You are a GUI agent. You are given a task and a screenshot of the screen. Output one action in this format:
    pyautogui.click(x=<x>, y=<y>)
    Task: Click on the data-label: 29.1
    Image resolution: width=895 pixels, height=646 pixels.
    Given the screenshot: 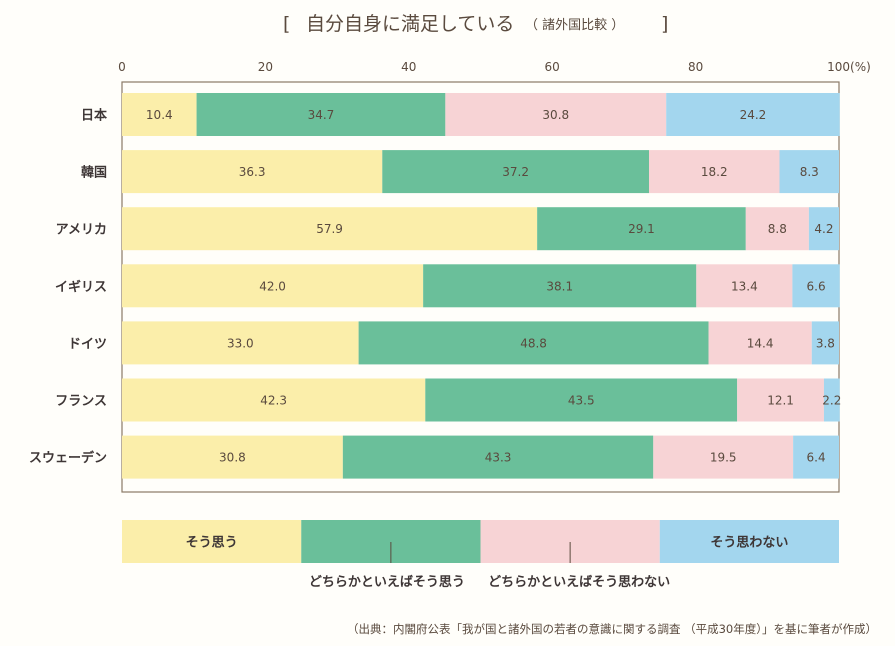 What is the action you would take?
    pyautogui.click(x=641, y=229)
    